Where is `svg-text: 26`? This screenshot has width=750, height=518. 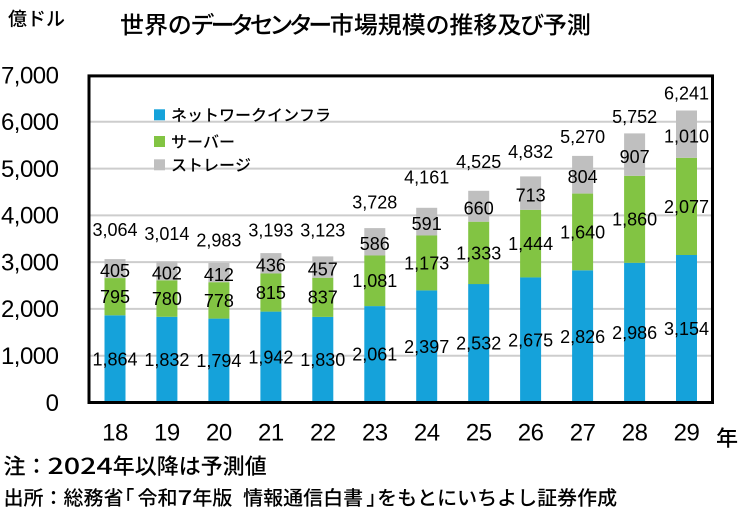 svg-text: 26 is located at coordinates (531, 433).